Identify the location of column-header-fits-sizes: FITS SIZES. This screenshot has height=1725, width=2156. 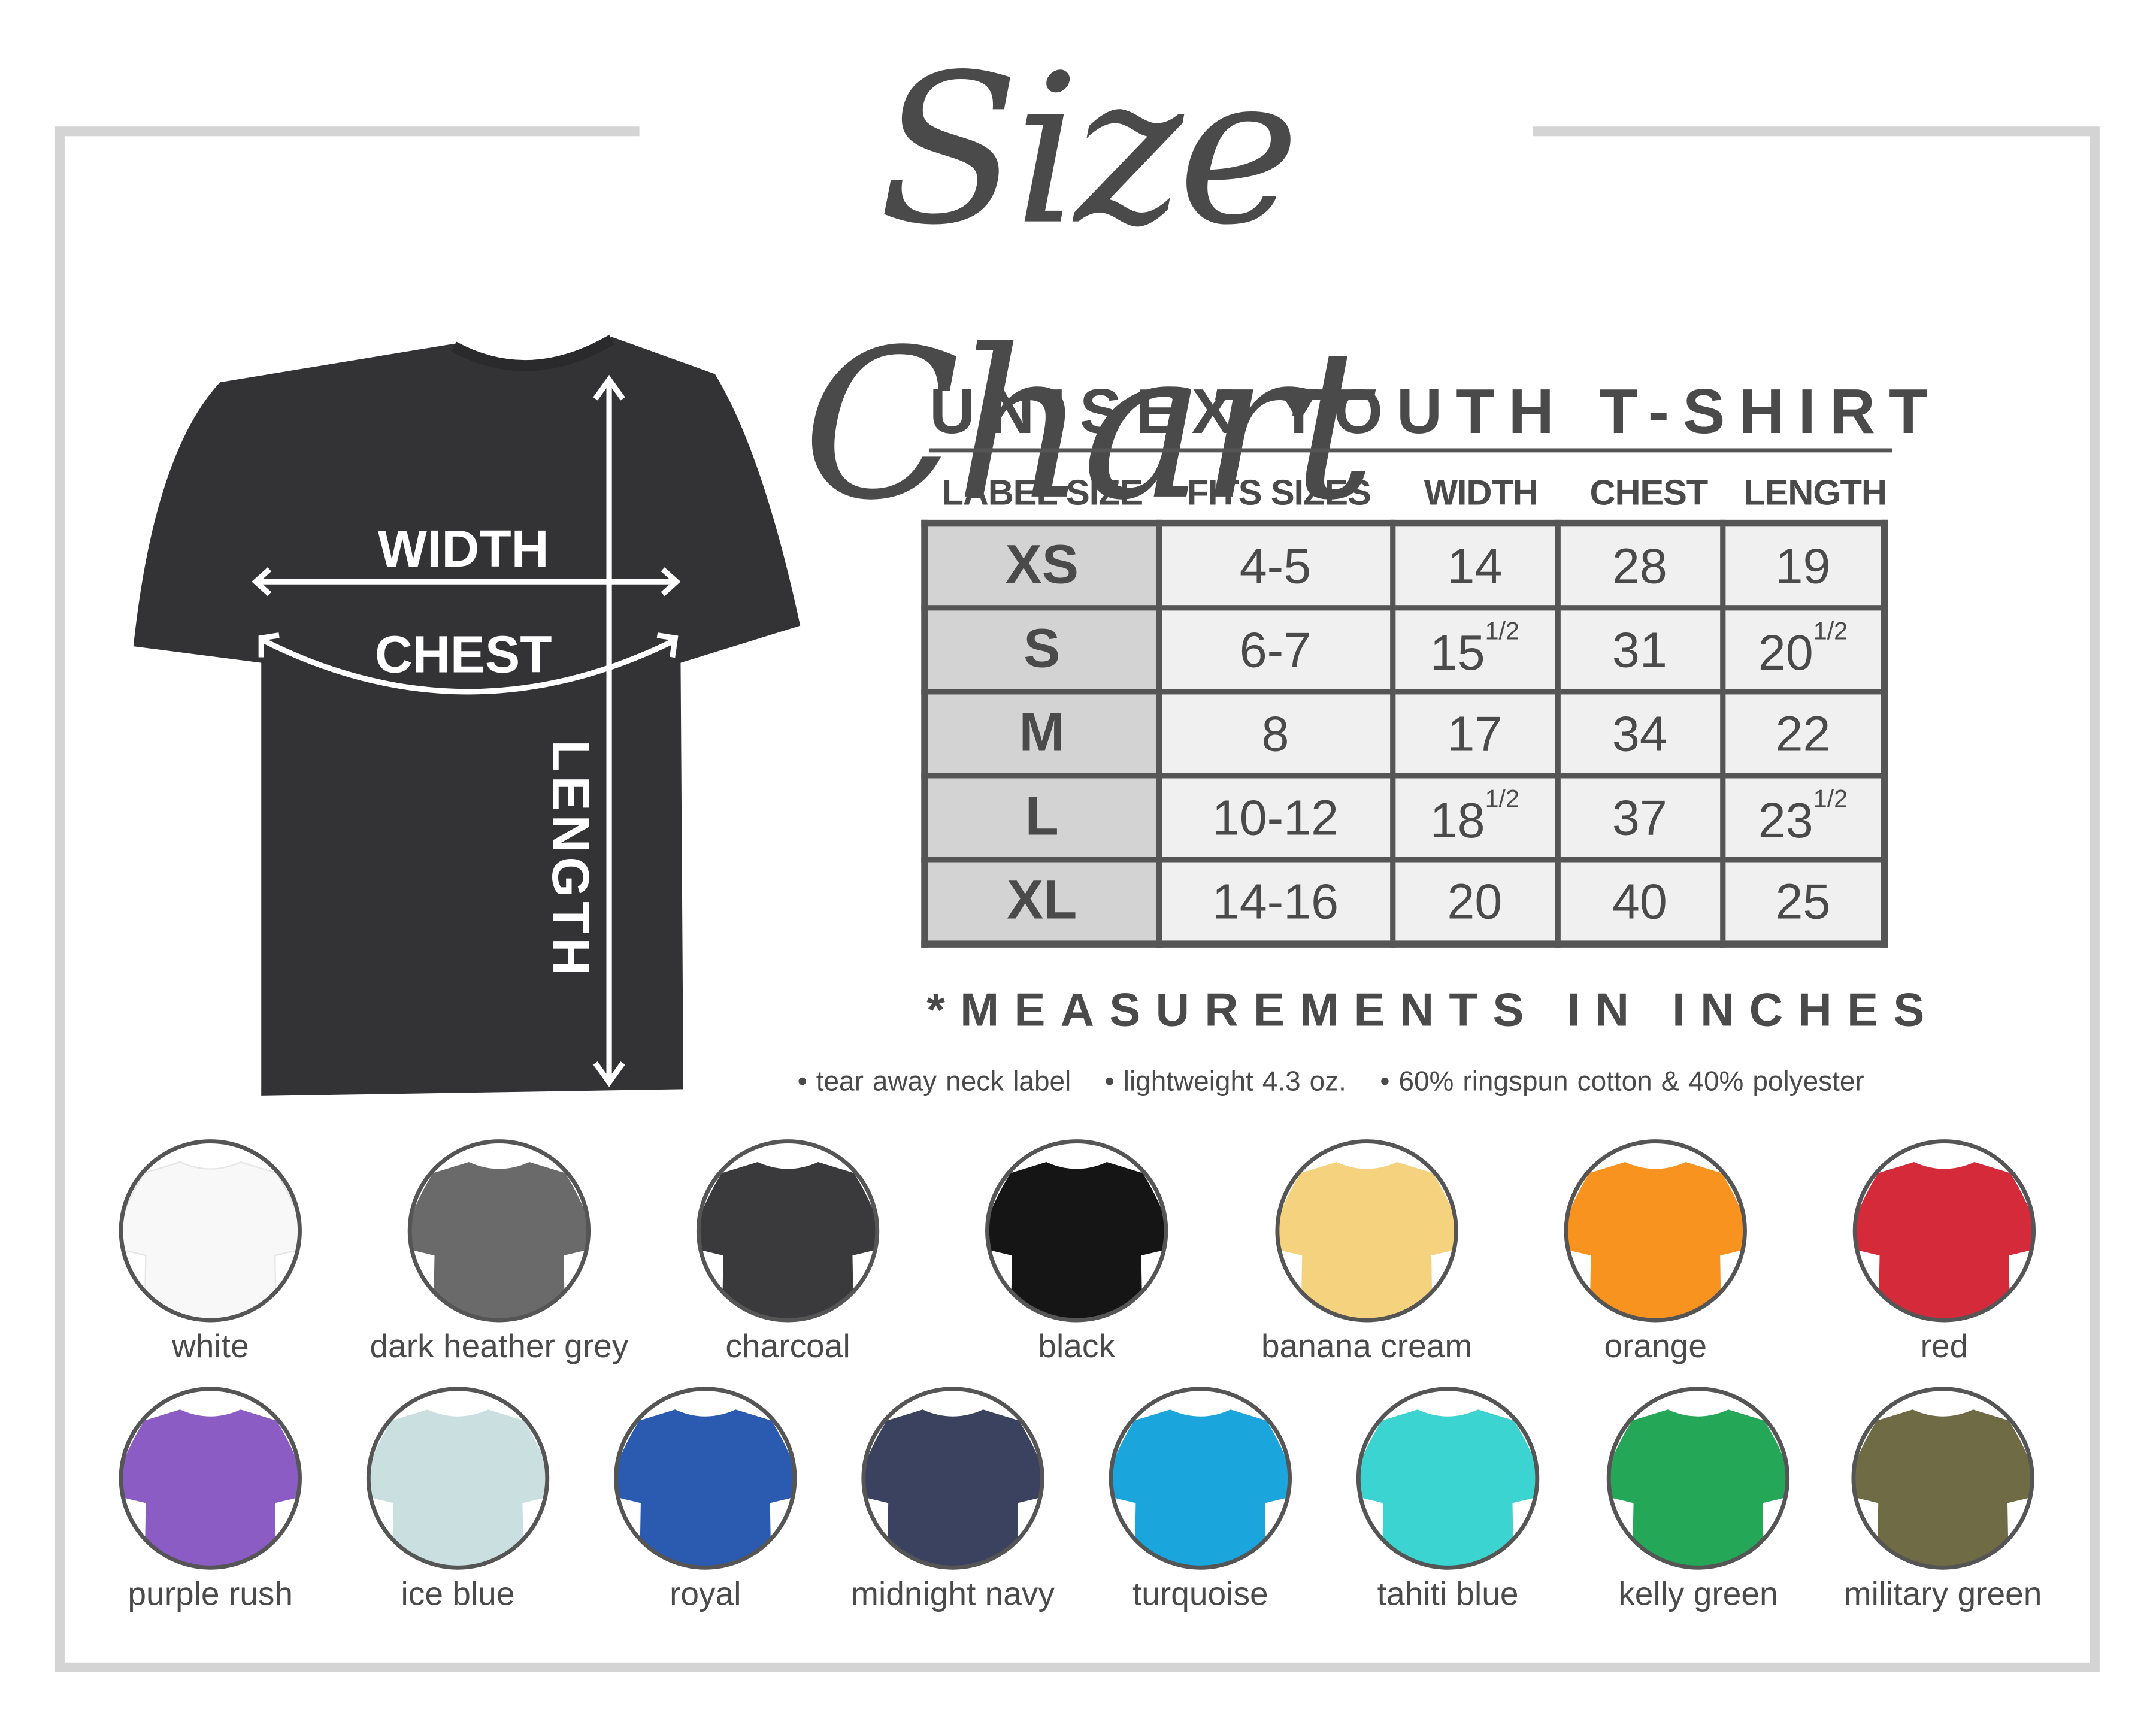
(1279, 492).